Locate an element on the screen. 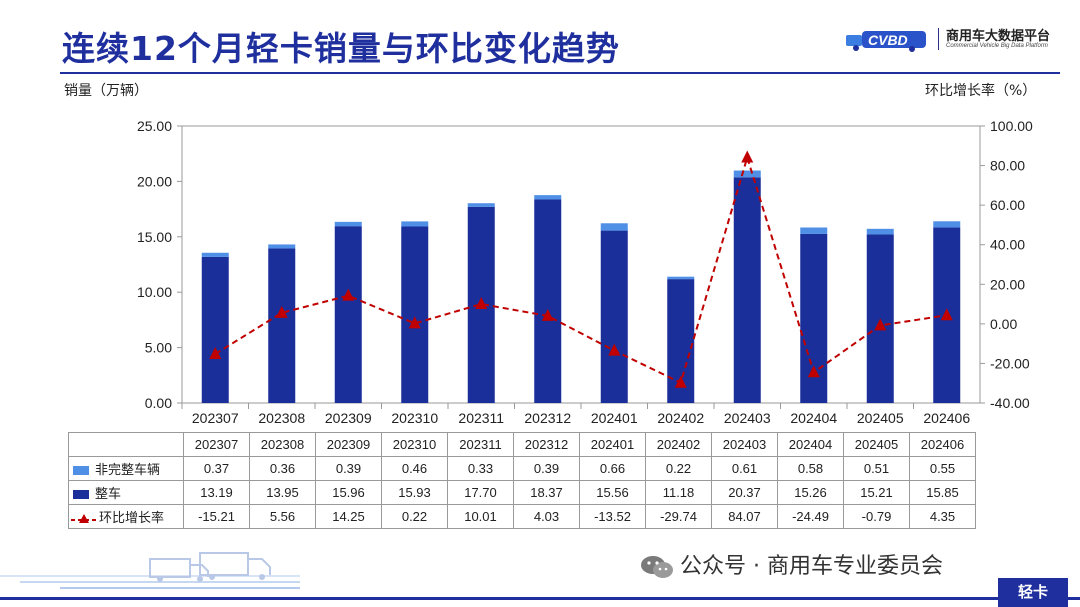 This screenshot has height=607, width=1080. table-cell: 18.37 is located at coordinates (546, 492).